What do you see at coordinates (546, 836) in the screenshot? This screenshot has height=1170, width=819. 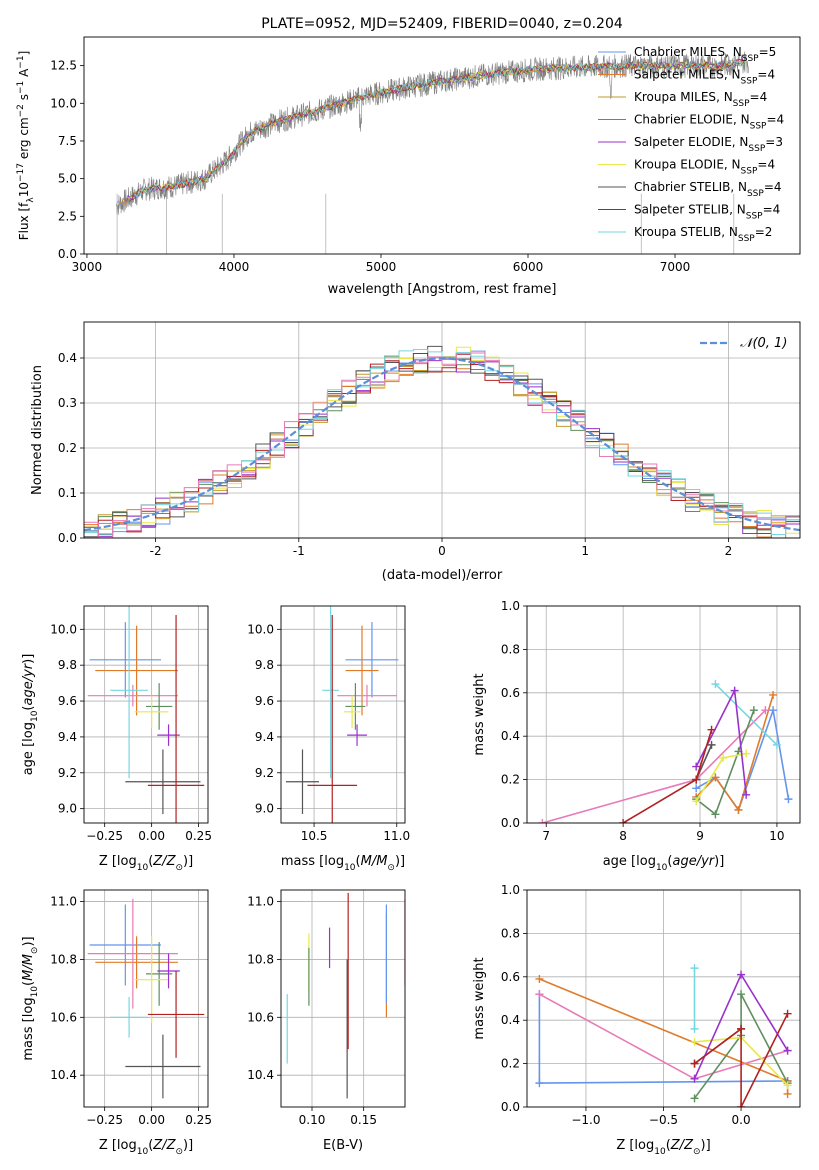 I see `x-tick-label: 7` at bounding box center [546, 836].